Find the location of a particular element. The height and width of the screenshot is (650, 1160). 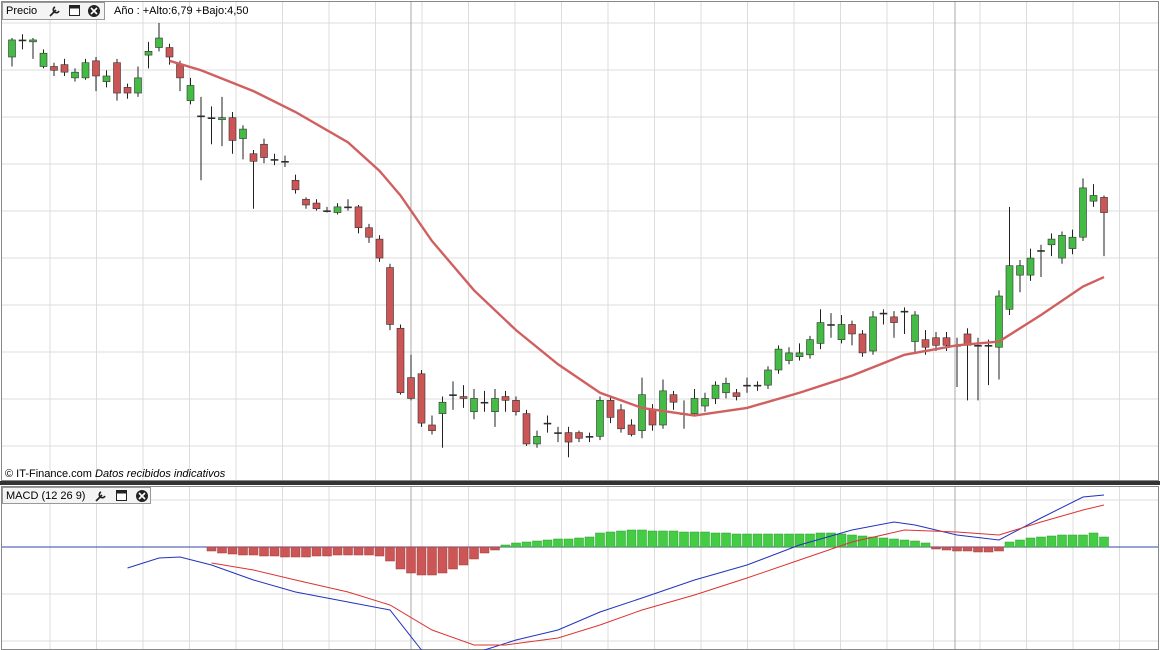

close-cross is located at coordinates (142, 496).